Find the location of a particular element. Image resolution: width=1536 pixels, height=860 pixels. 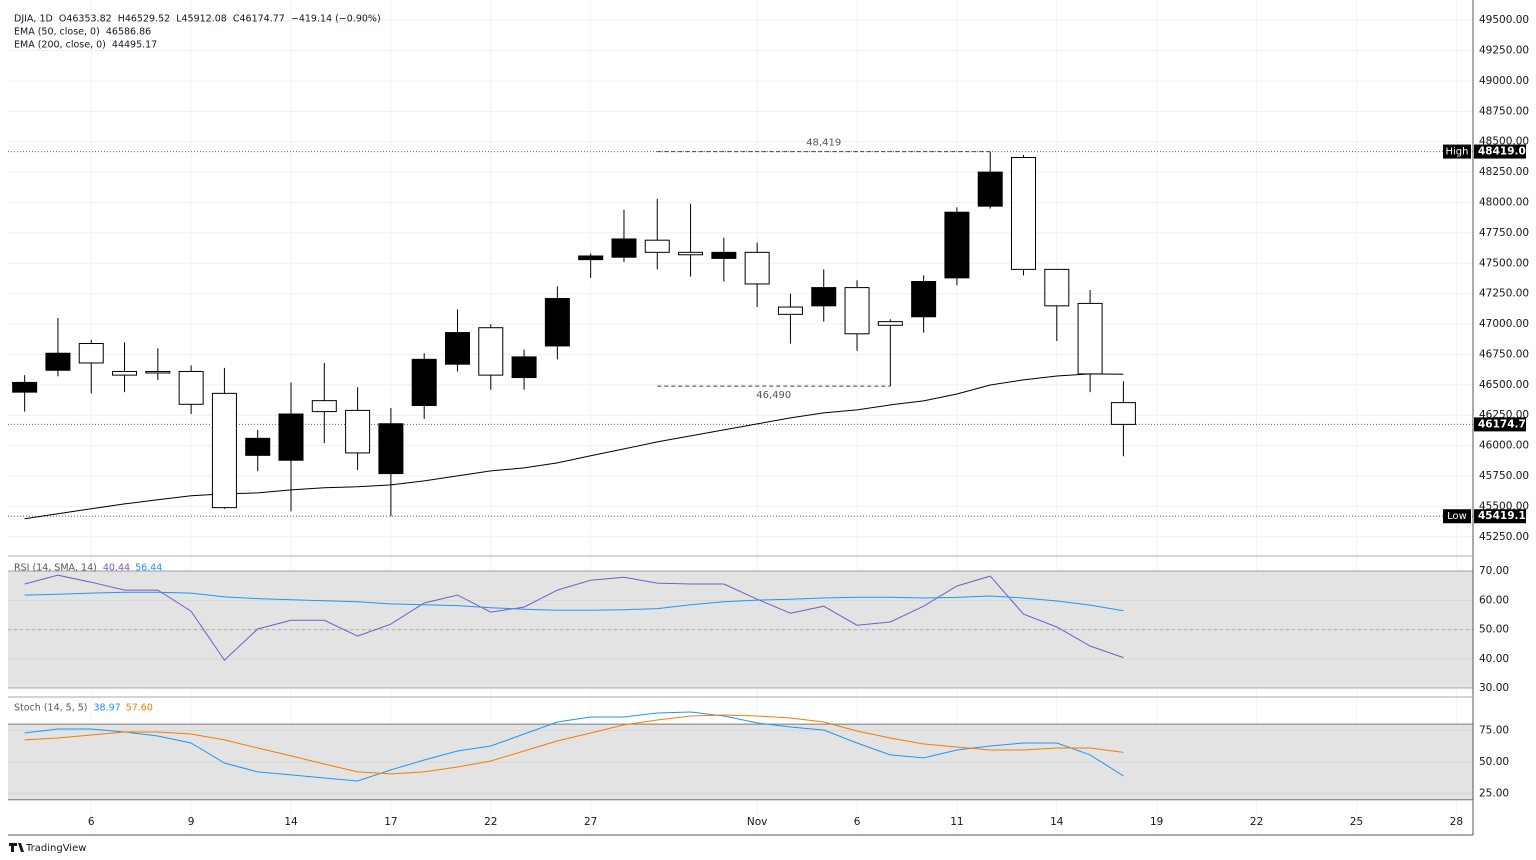

legend-value: 57.60 is located at coordinates (139, 708).